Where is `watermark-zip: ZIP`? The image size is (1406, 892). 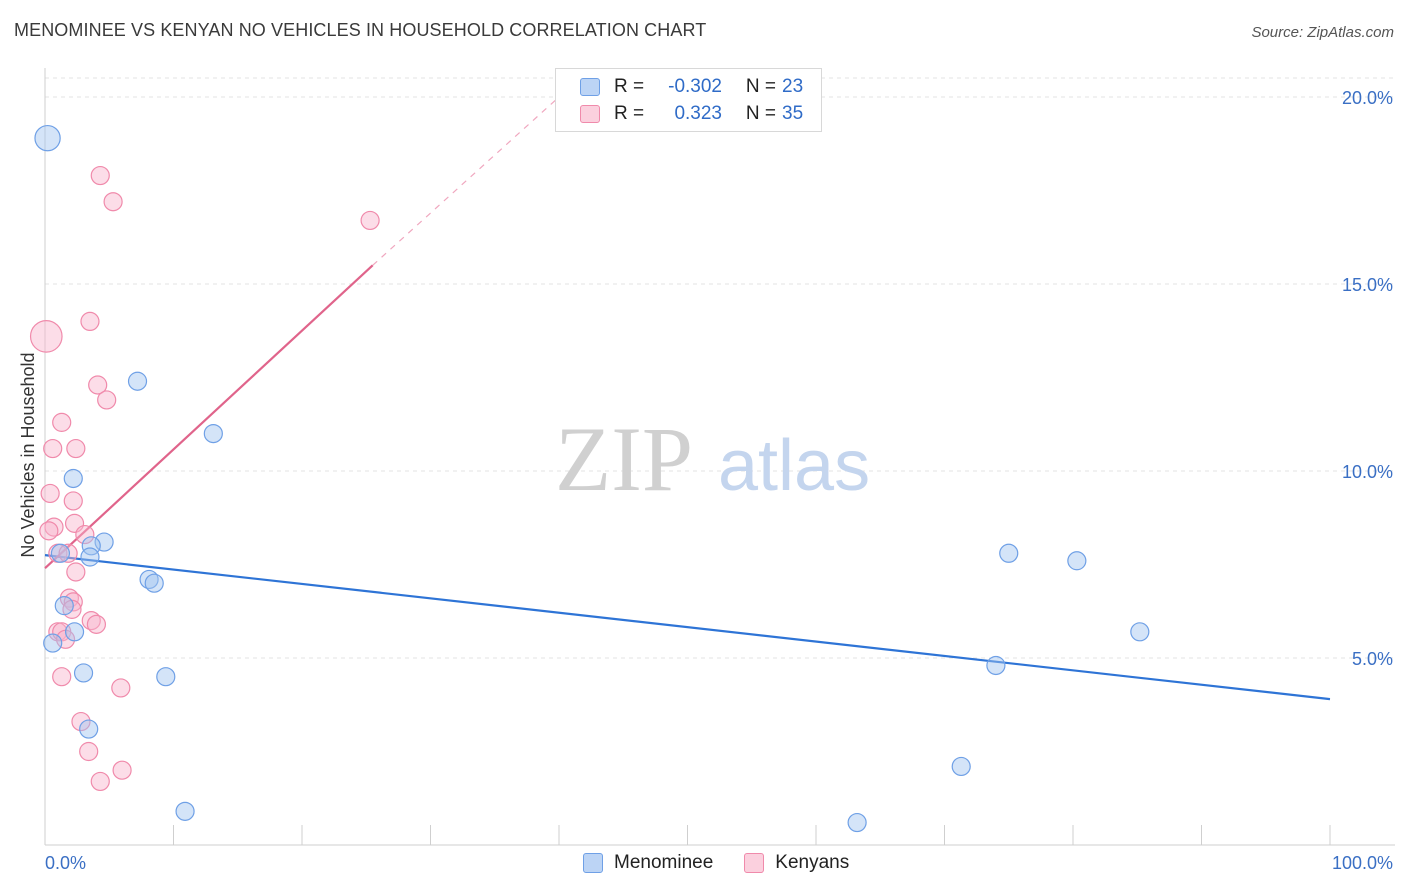
watermark-zip: ZIP is located at coordinates (624, 459).